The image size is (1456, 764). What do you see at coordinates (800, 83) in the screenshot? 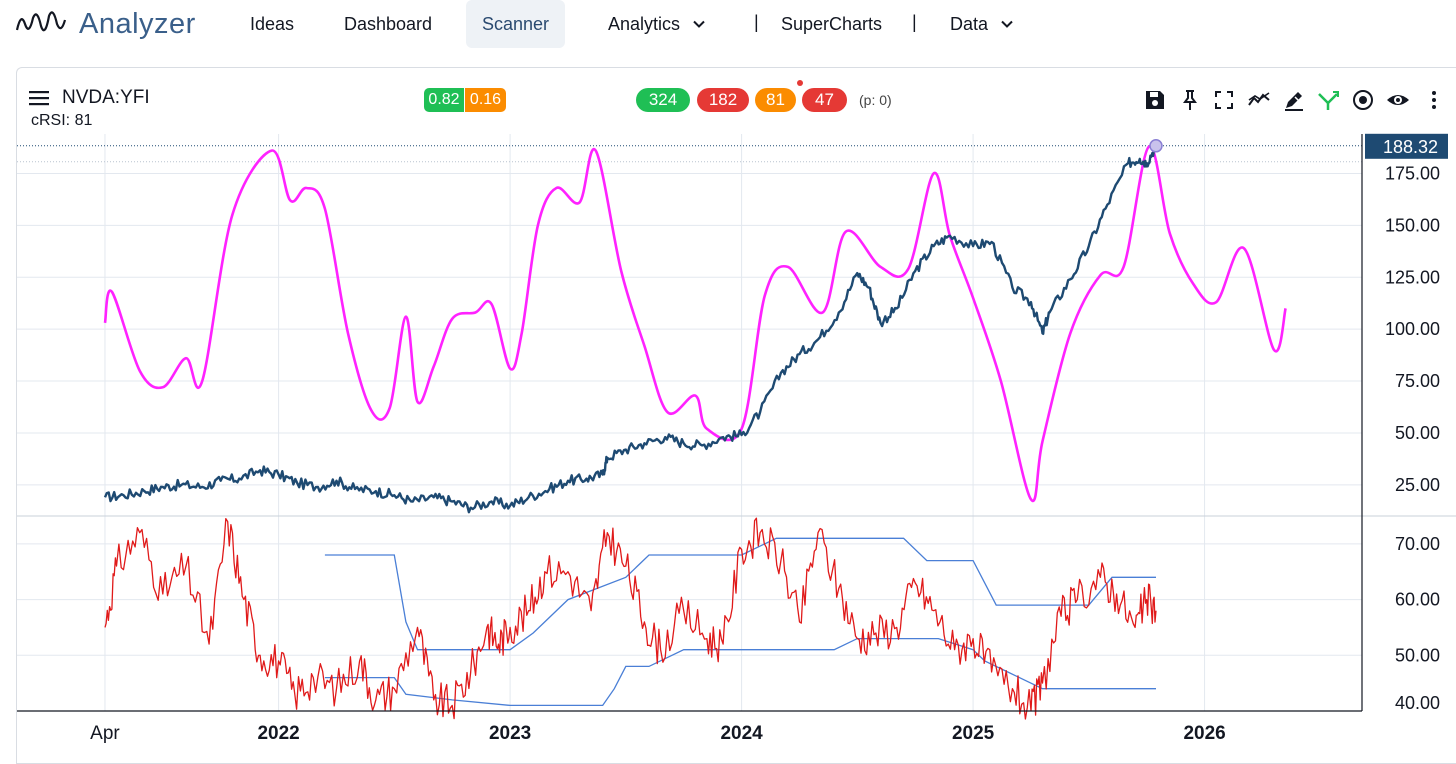
I see `notification-dot` at bounding box center [800, 83].